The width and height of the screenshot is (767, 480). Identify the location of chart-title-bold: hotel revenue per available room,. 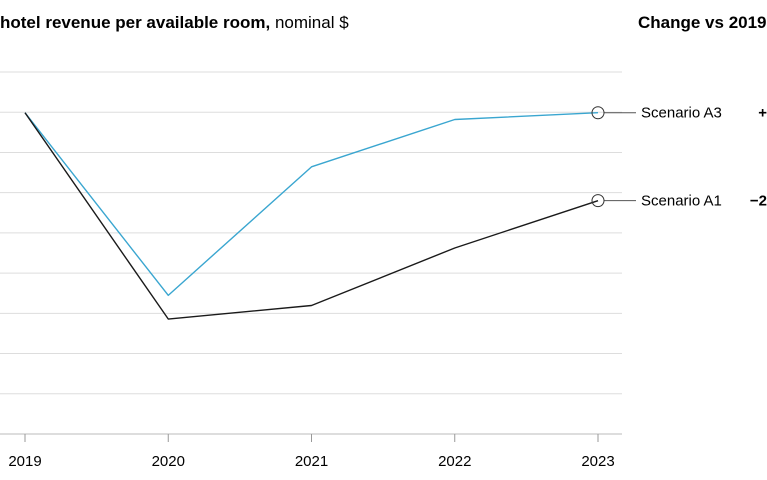
(135, 22).